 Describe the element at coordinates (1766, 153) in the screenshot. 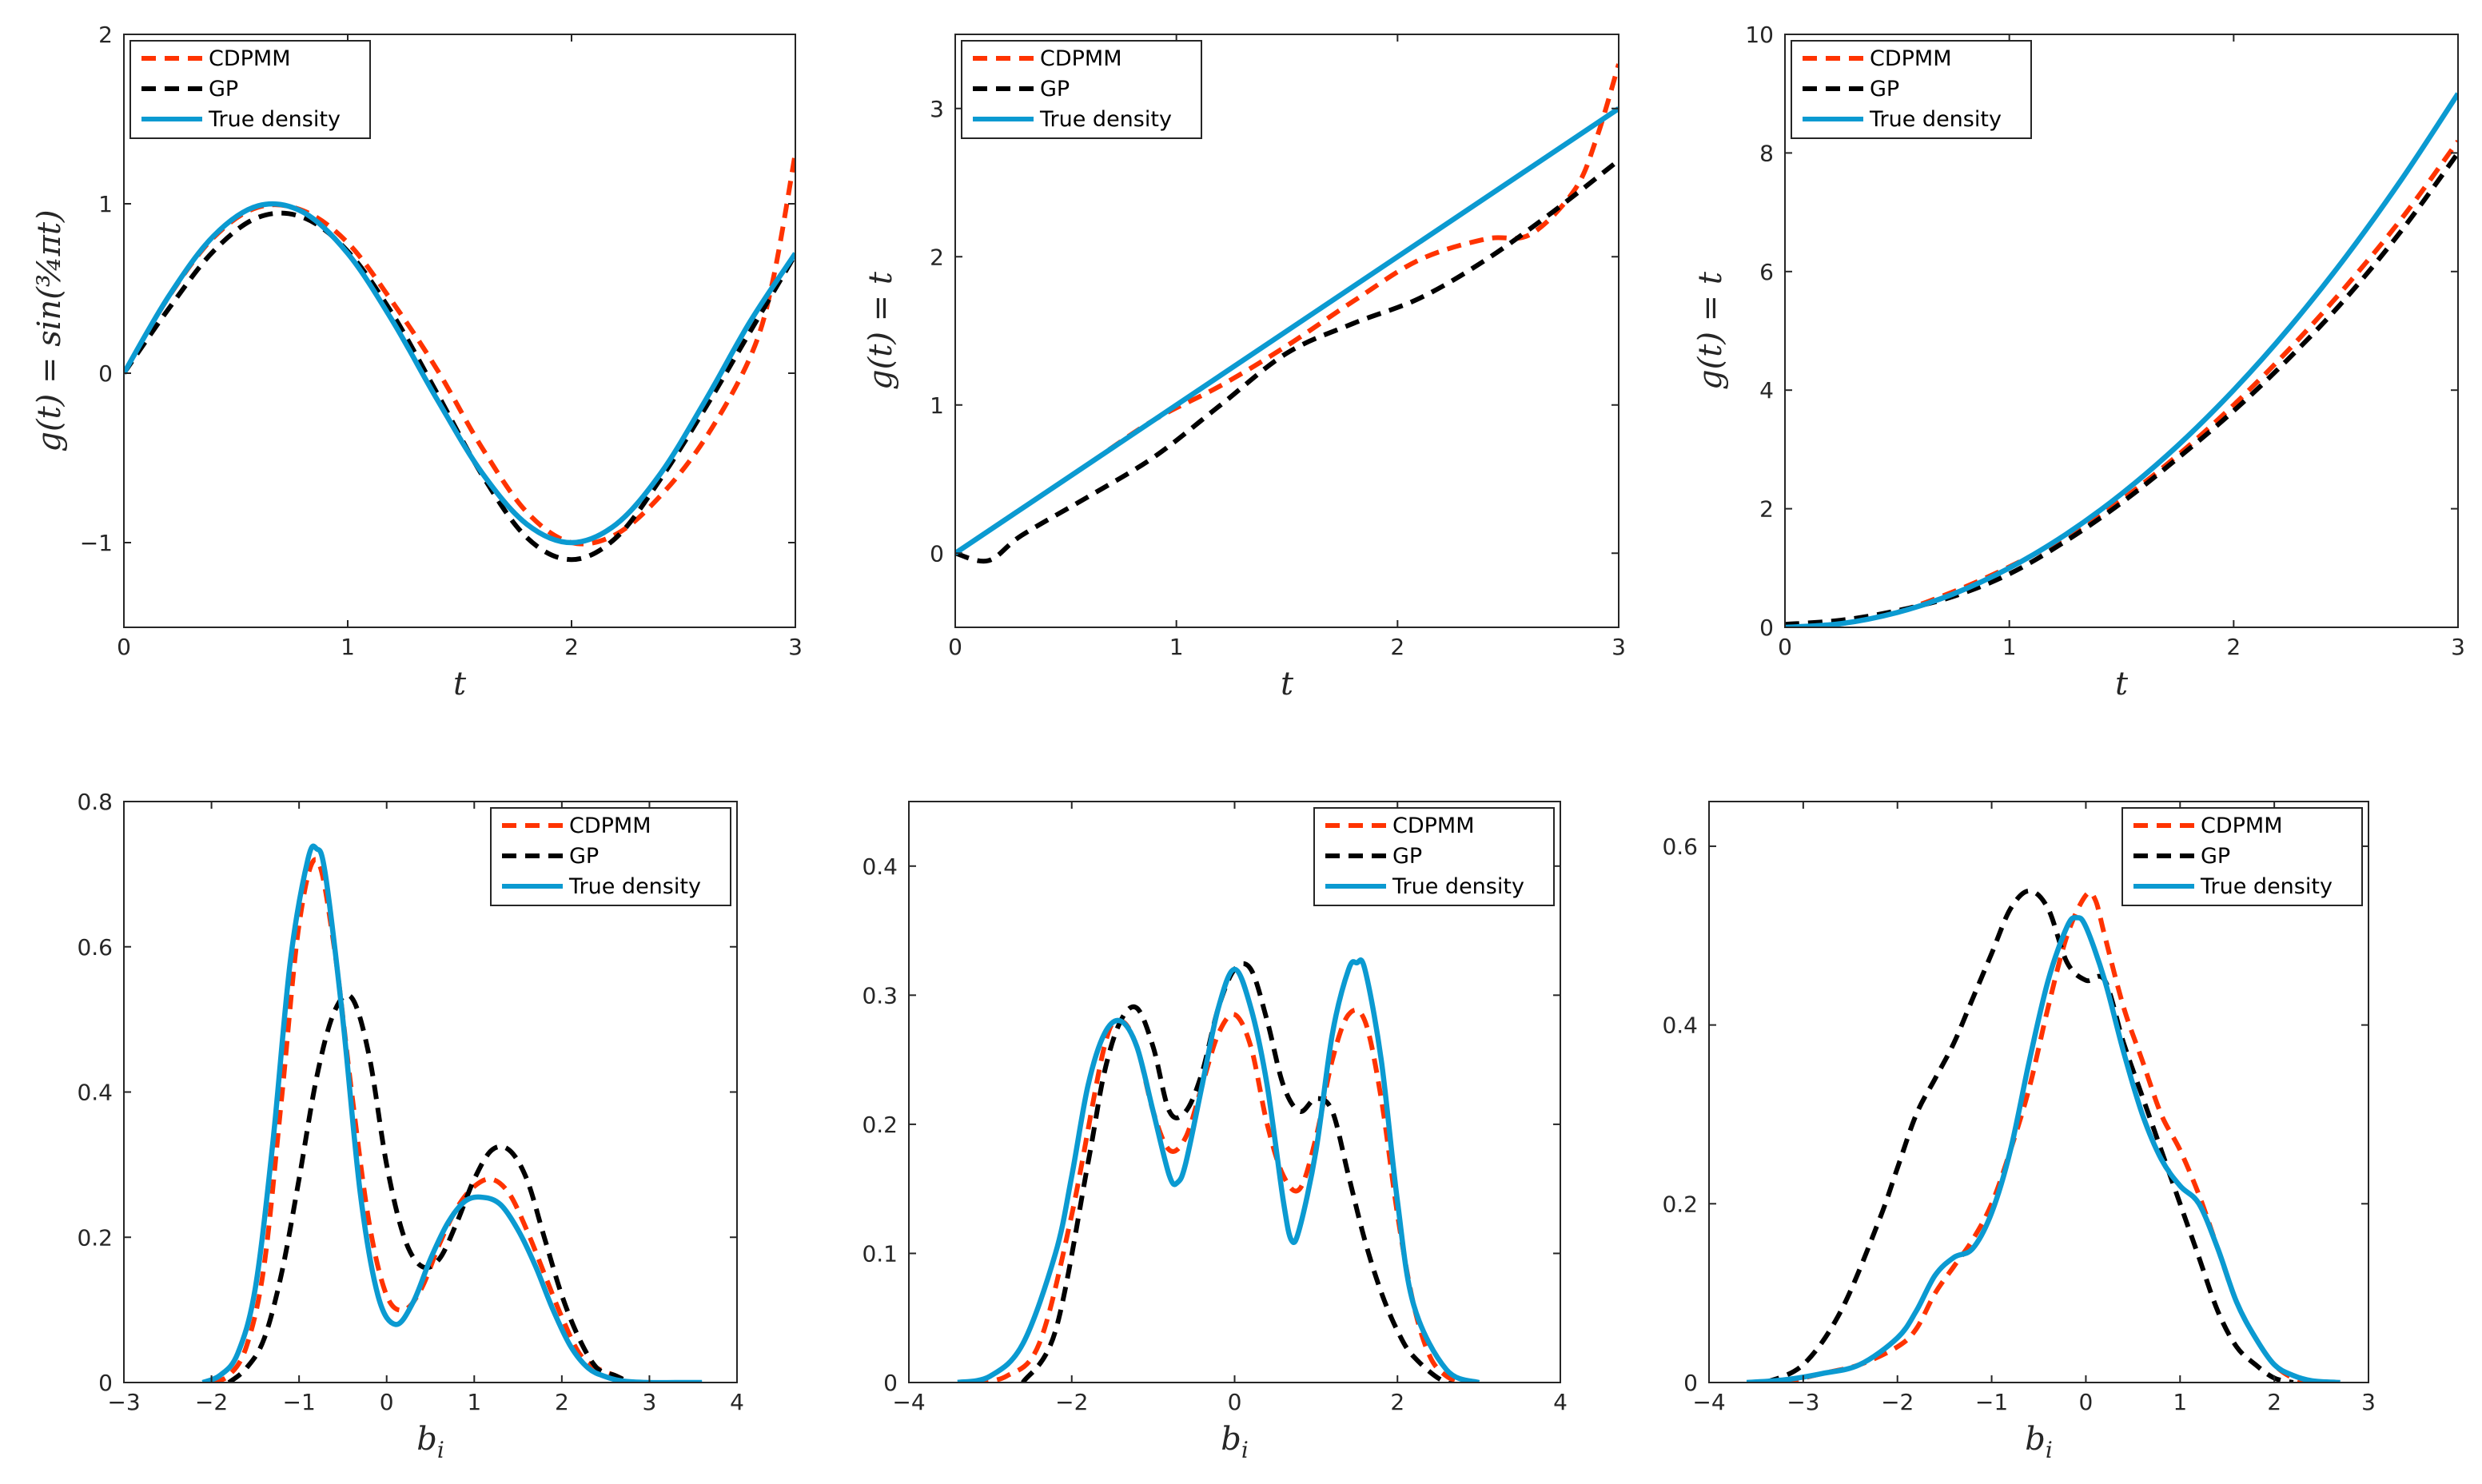

I see `y-tick-label: 8` at that location.